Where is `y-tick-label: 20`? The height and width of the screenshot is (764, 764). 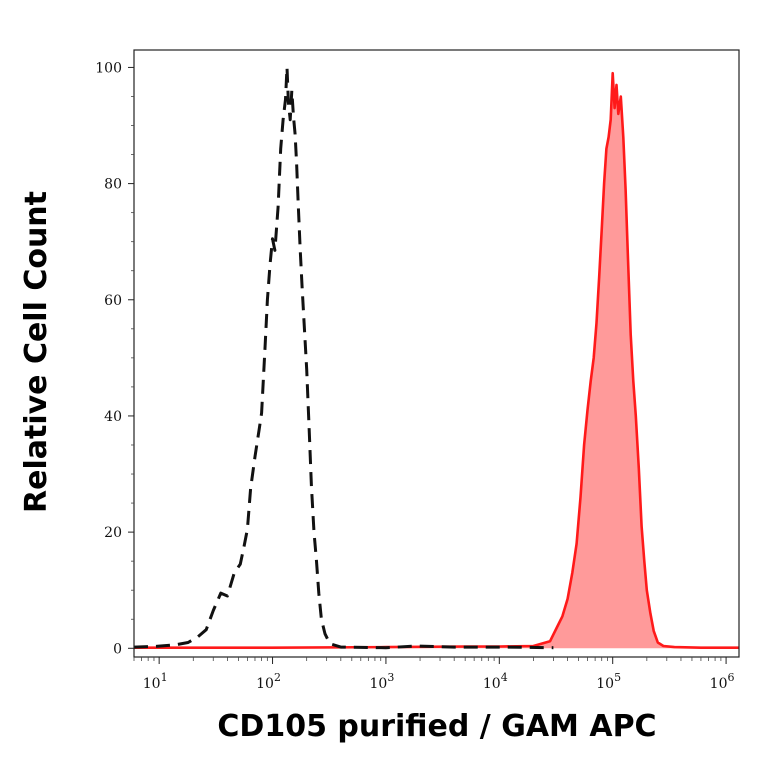 y-tick-label: 20 is located at coordinates (113, 533).